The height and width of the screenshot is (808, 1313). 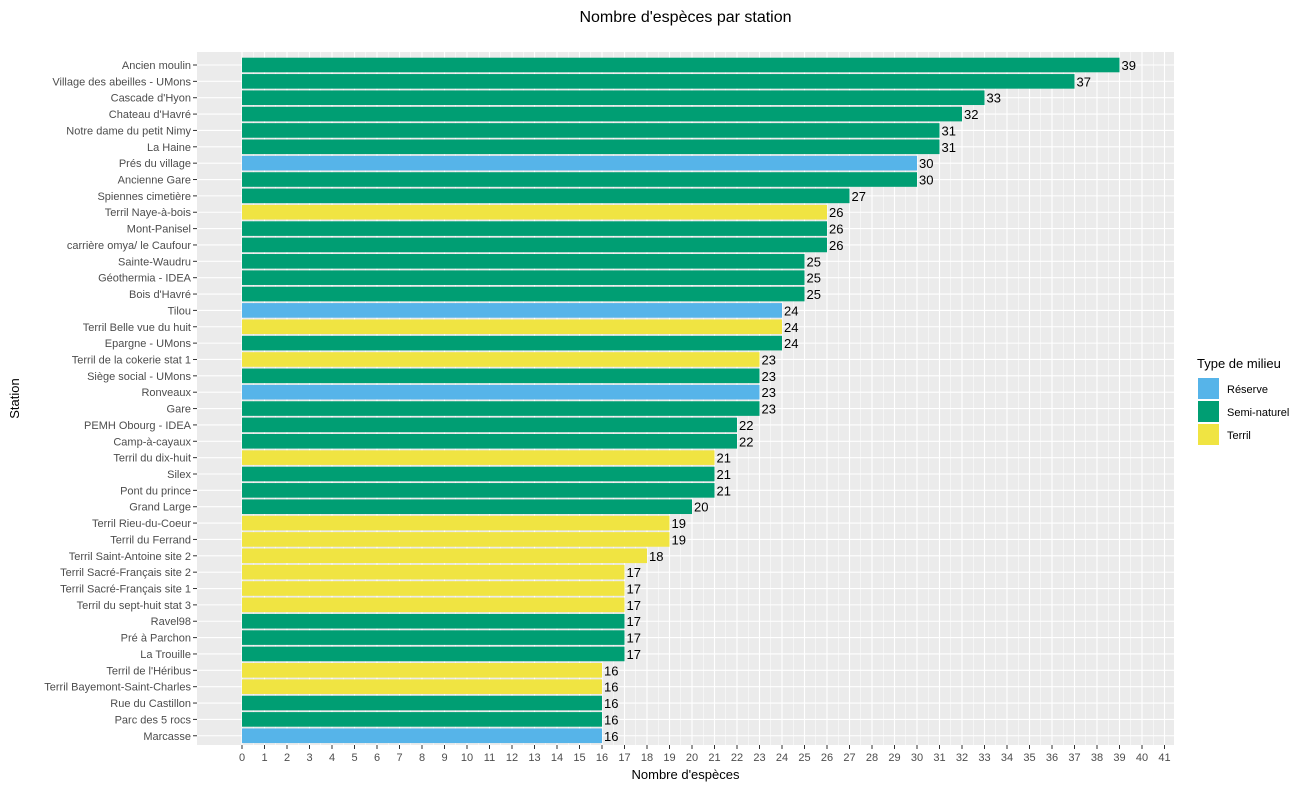 What do you see at coordinates (1142, 758) in the screenshot?
I see `x-tick-label: 40` at bounding box center [1142, 758].